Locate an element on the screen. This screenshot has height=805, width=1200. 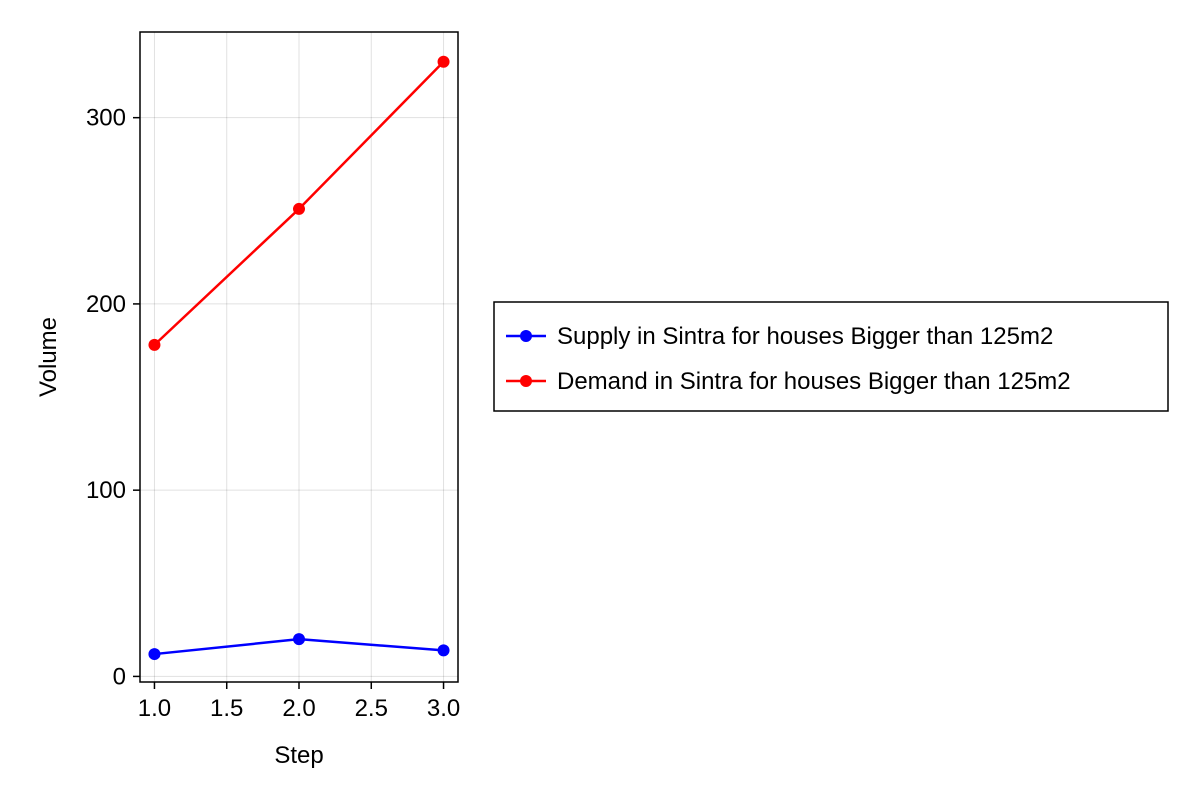
y-tick-label: 200 is located at coordinates (106, 304).